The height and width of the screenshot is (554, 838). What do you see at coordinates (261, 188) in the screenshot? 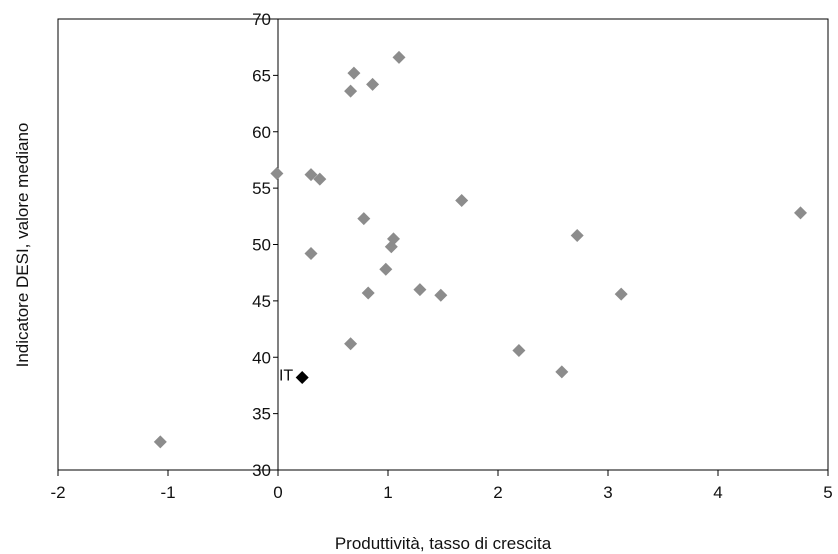
I see `y-tick-label: 55` at bounding box center [261, 188].